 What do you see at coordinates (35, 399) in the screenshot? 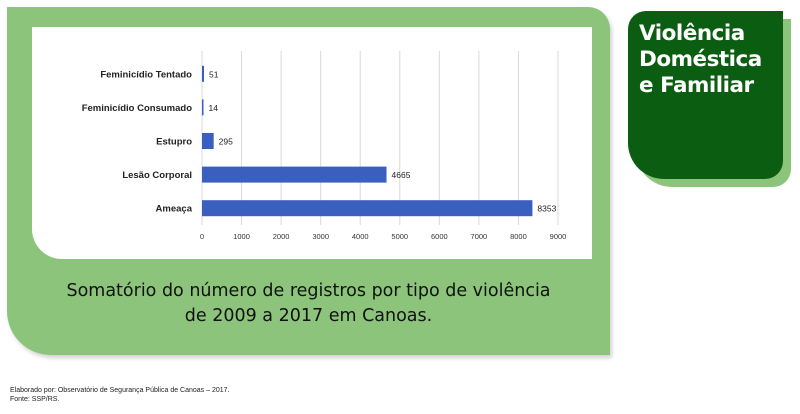
I see `footer-source: Fonte: SSP/RS.` at bounding box center [35, 399].